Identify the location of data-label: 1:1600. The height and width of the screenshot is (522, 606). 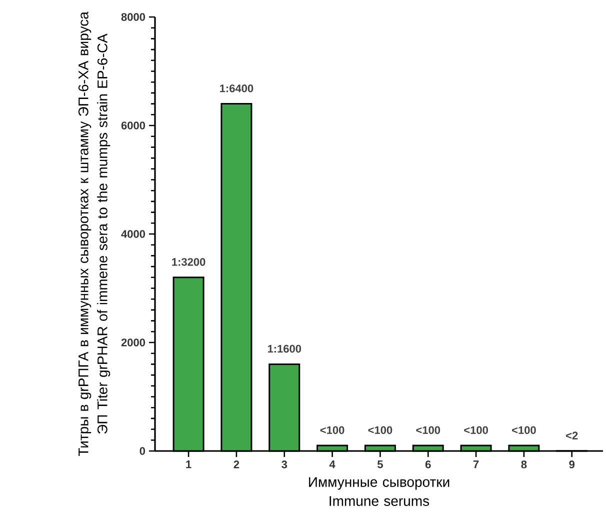
(285, 348).